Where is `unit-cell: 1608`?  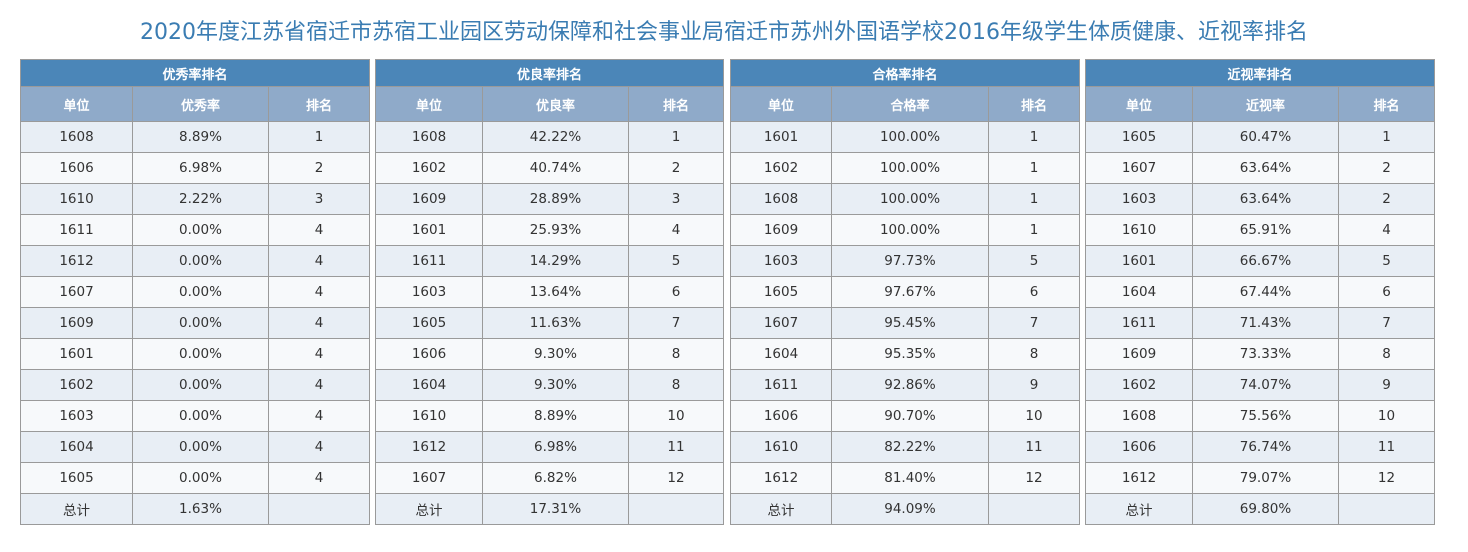 unit-cell: 1608 is located at coordinates (1139, 416).